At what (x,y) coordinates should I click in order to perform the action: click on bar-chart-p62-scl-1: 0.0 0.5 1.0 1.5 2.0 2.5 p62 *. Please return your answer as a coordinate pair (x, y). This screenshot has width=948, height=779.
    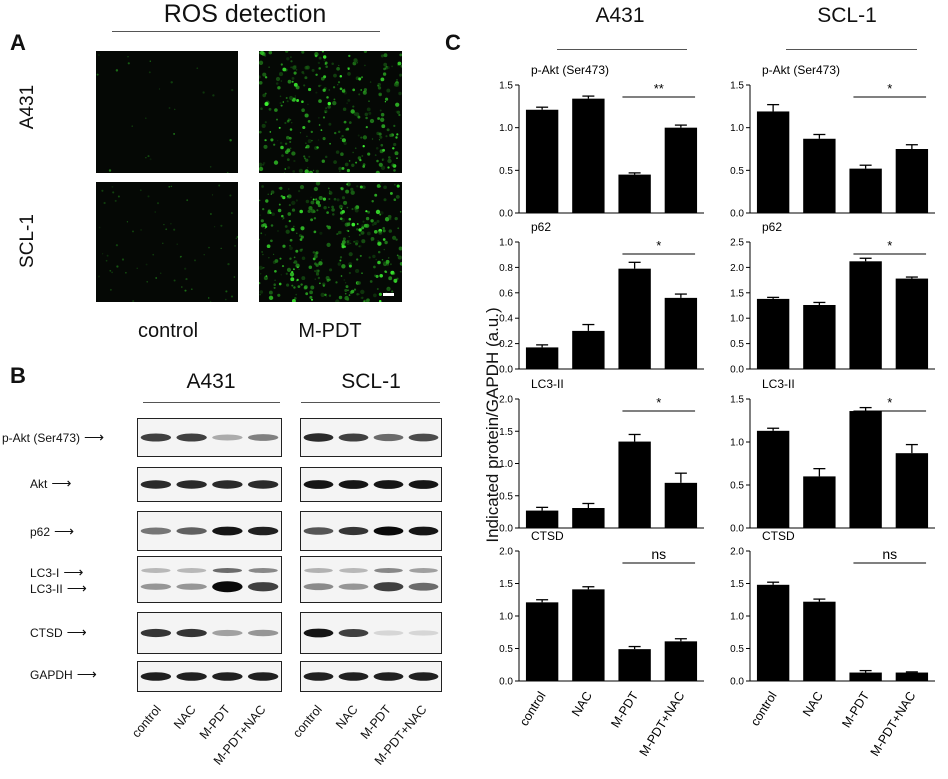
    Looking at the image, I should click on (832, 298).